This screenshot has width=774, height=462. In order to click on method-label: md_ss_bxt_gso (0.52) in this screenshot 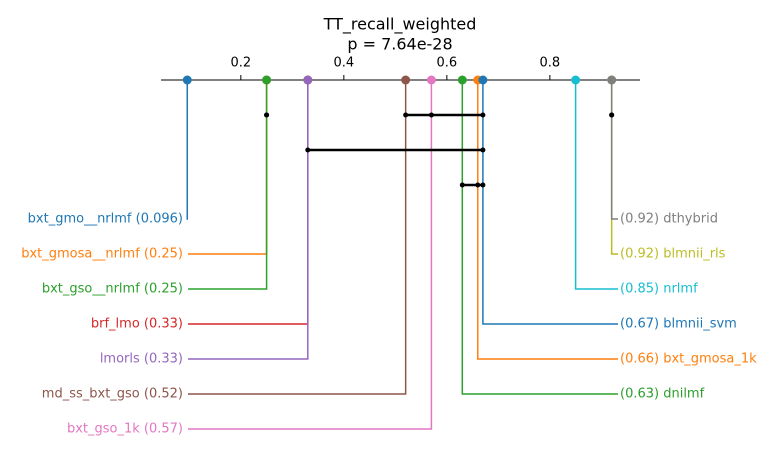, I will do `click(112, 394)`.